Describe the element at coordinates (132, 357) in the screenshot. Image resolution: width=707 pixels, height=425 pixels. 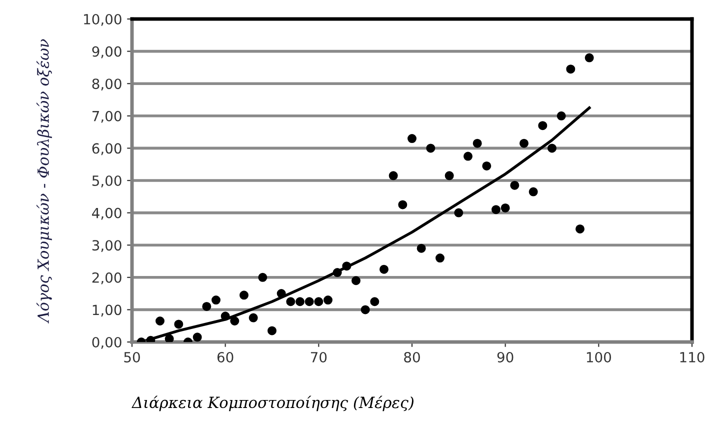
I see `x-tick-label: 50` at that location.